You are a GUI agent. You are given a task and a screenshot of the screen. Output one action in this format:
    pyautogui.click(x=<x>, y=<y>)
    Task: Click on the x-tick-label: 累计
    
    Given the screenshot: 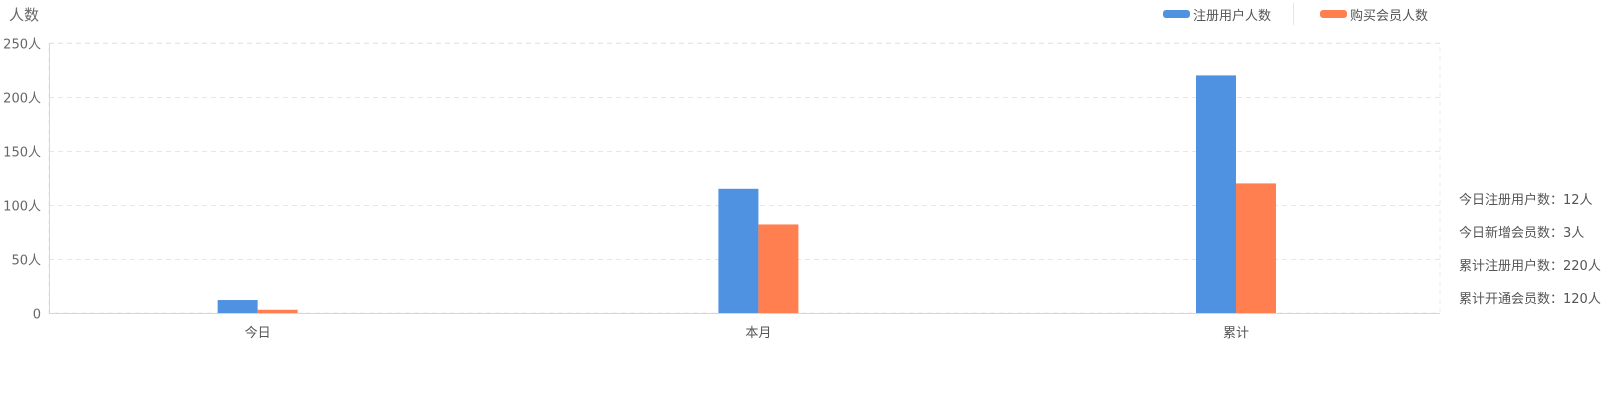 What is the action you would take?
    pyautogui.click(x=1236, y=333)
    